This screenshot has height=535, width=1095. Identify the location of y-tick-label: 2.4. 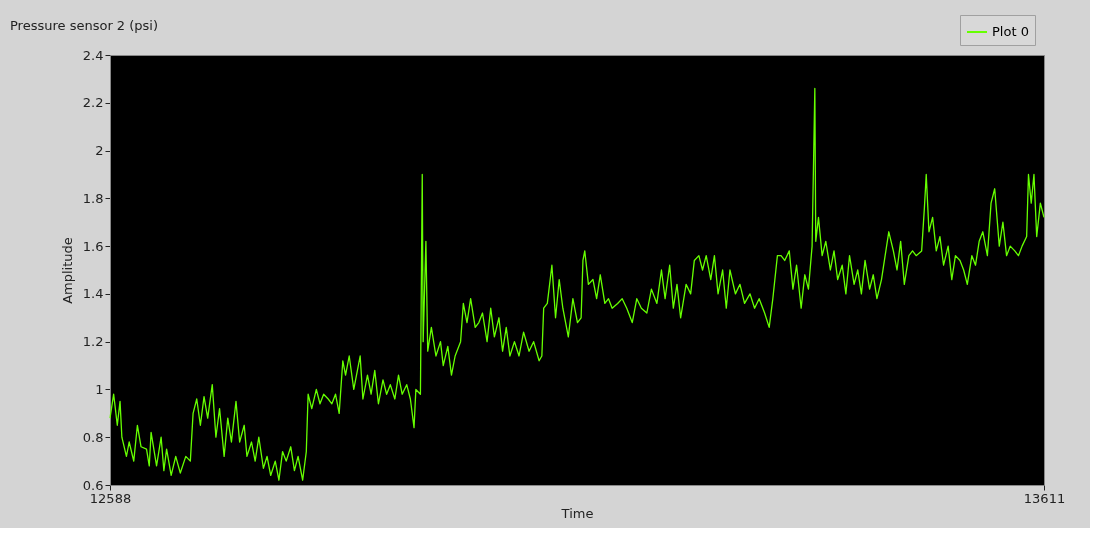
(93, 55).